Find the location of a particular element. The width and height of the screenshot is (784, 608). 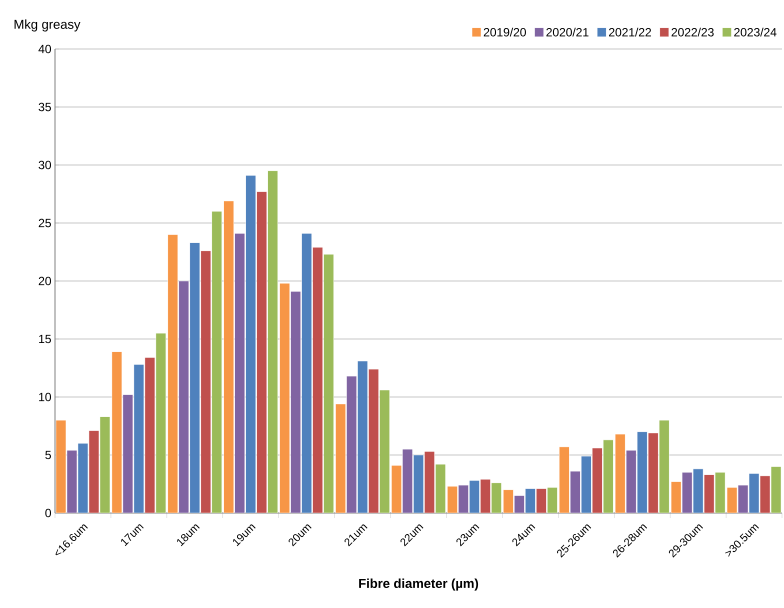

y-tick-label: 20 is located at coordinates (45, 281).